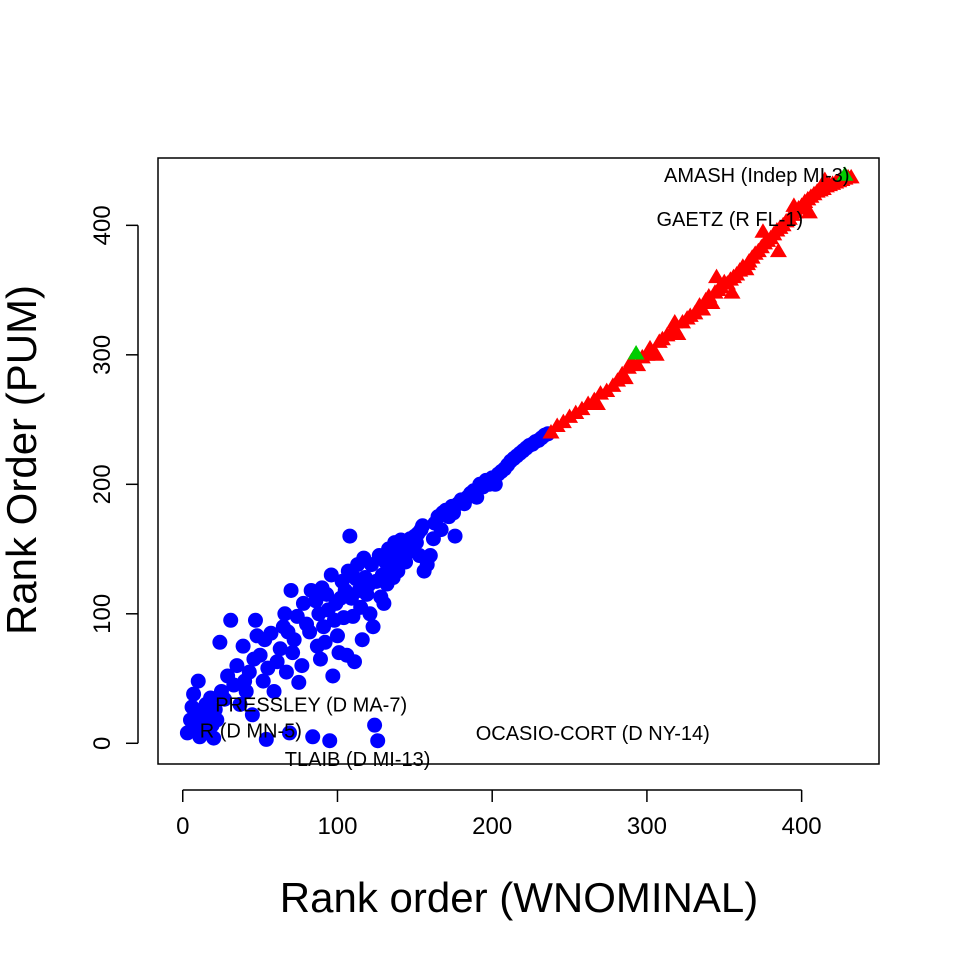 This screenshot has width=960, height=960. I want to click on point-annotation: AMASH (Indep MI-3), so click(757, 176).